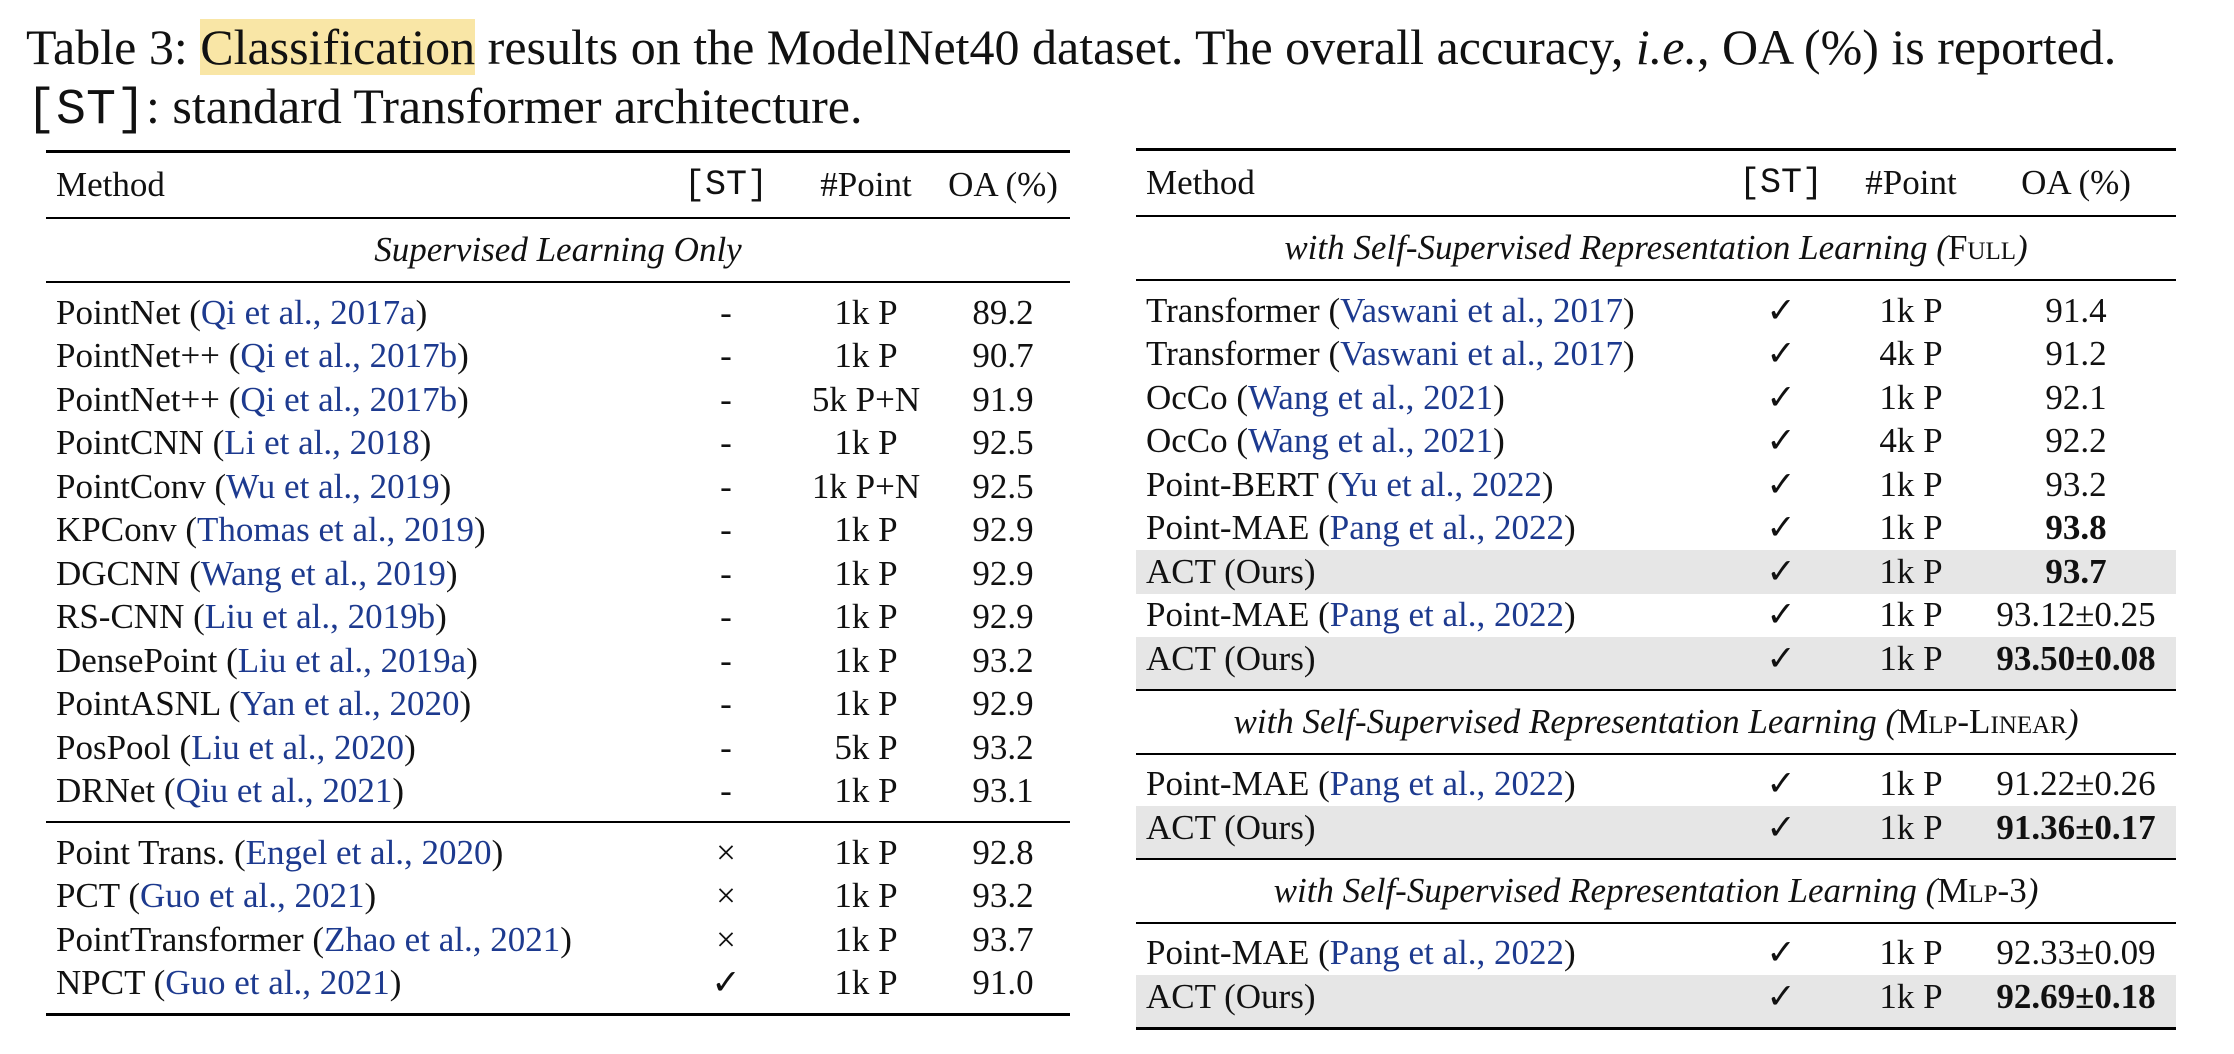 This screenshot has height=1054, width=2234. Describe the element at coordinates (1003, 939) in the screenshot. I see `oa-cell: 93.7` at that location.